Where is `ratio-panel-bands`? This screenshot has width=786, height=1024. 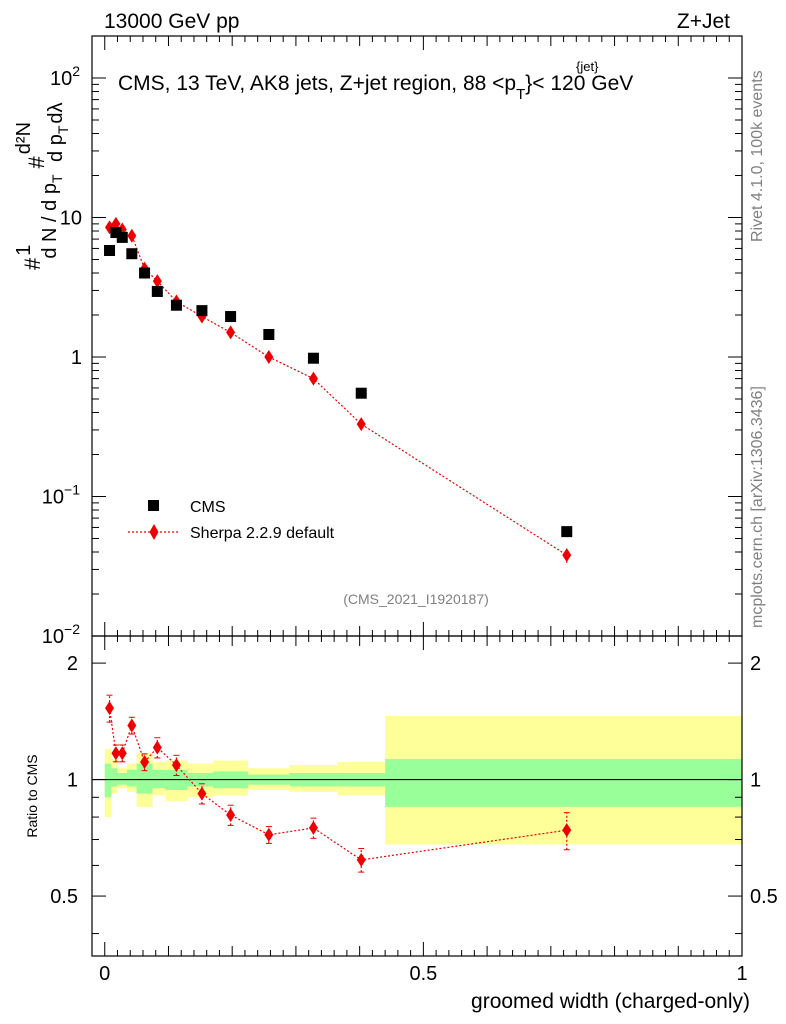
ratio-panel-bands is located at coordinates (417, 780).